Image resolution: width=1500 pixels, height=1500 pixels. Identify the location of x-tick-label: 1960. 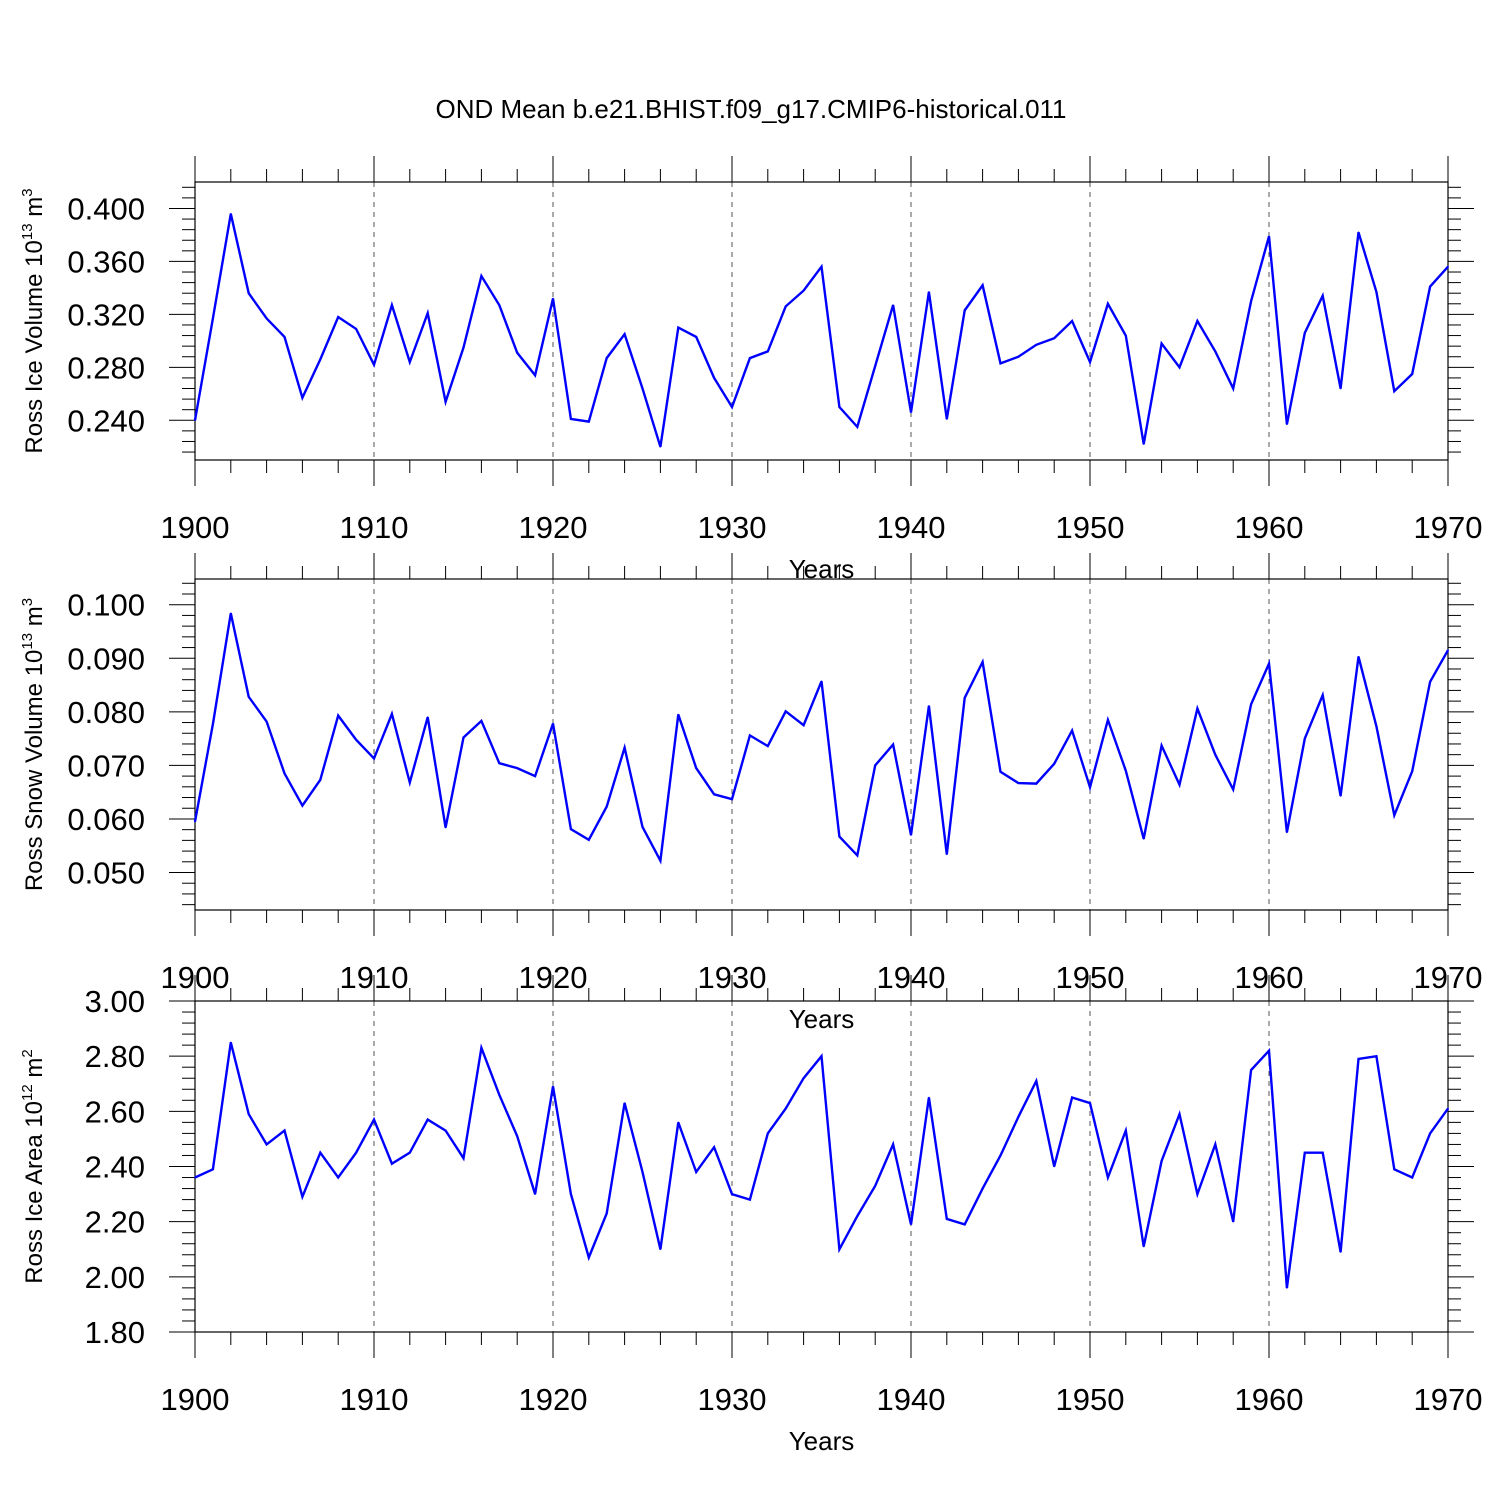
(1269, 1399).